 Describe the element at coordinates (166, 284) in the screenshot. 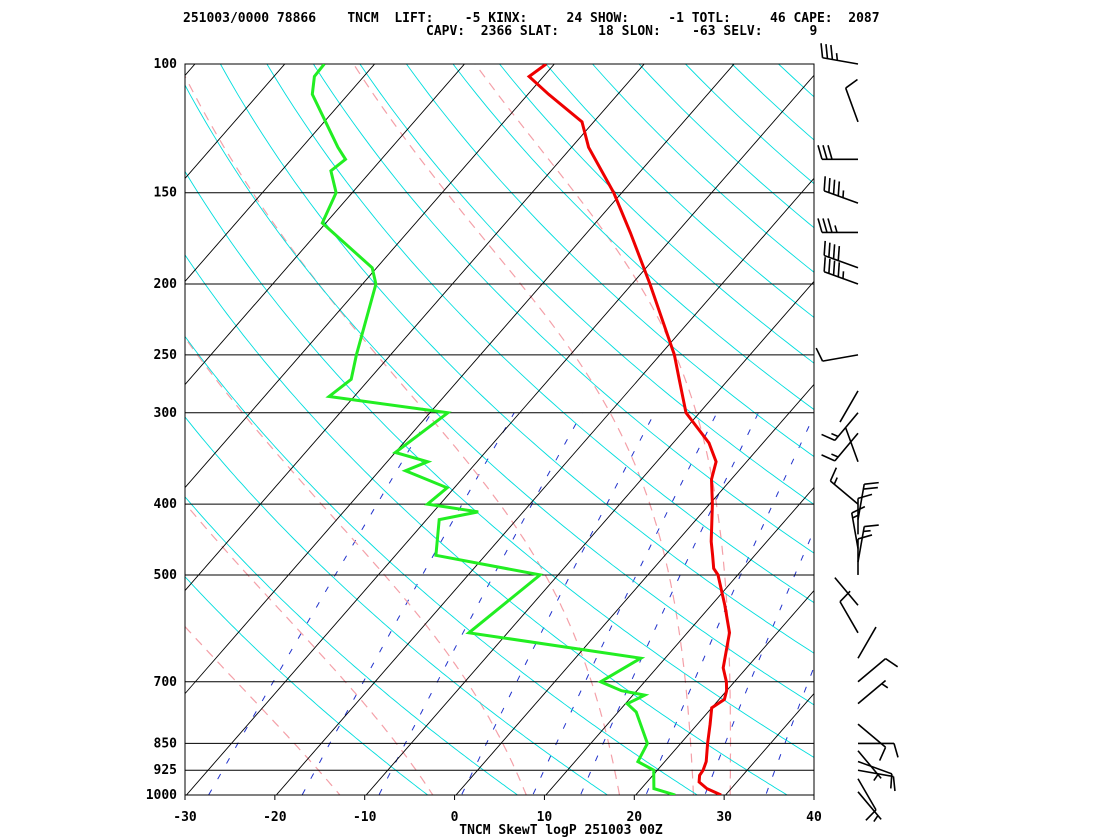

I see `pressure-tick-label: 200` at that location.